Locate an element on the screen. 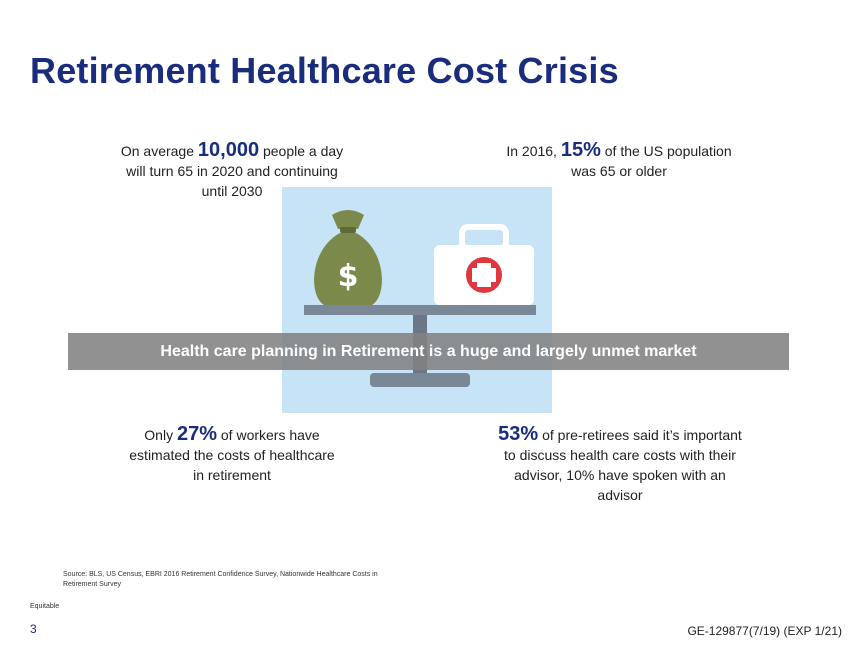 The height and width of the screenshot is (648, 864). page-title: Retirement Healthcare Cost Crisis is located at coordinates (324, 70).